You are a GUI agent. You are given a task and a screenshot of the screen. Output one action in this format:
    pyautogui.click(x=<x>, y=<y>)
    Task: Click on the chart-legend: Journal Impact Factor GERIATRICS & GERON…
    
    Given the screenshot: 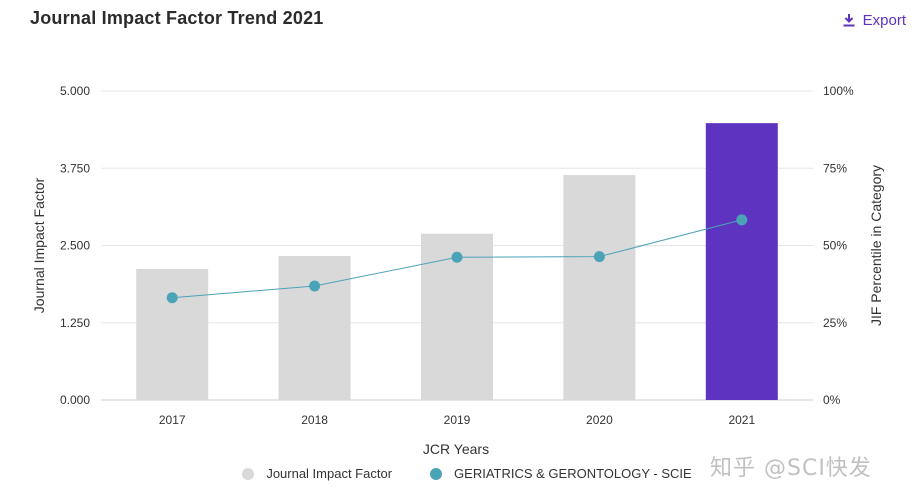 What is the action you would take?
    pyautogui.click(x=460, y=473)
    